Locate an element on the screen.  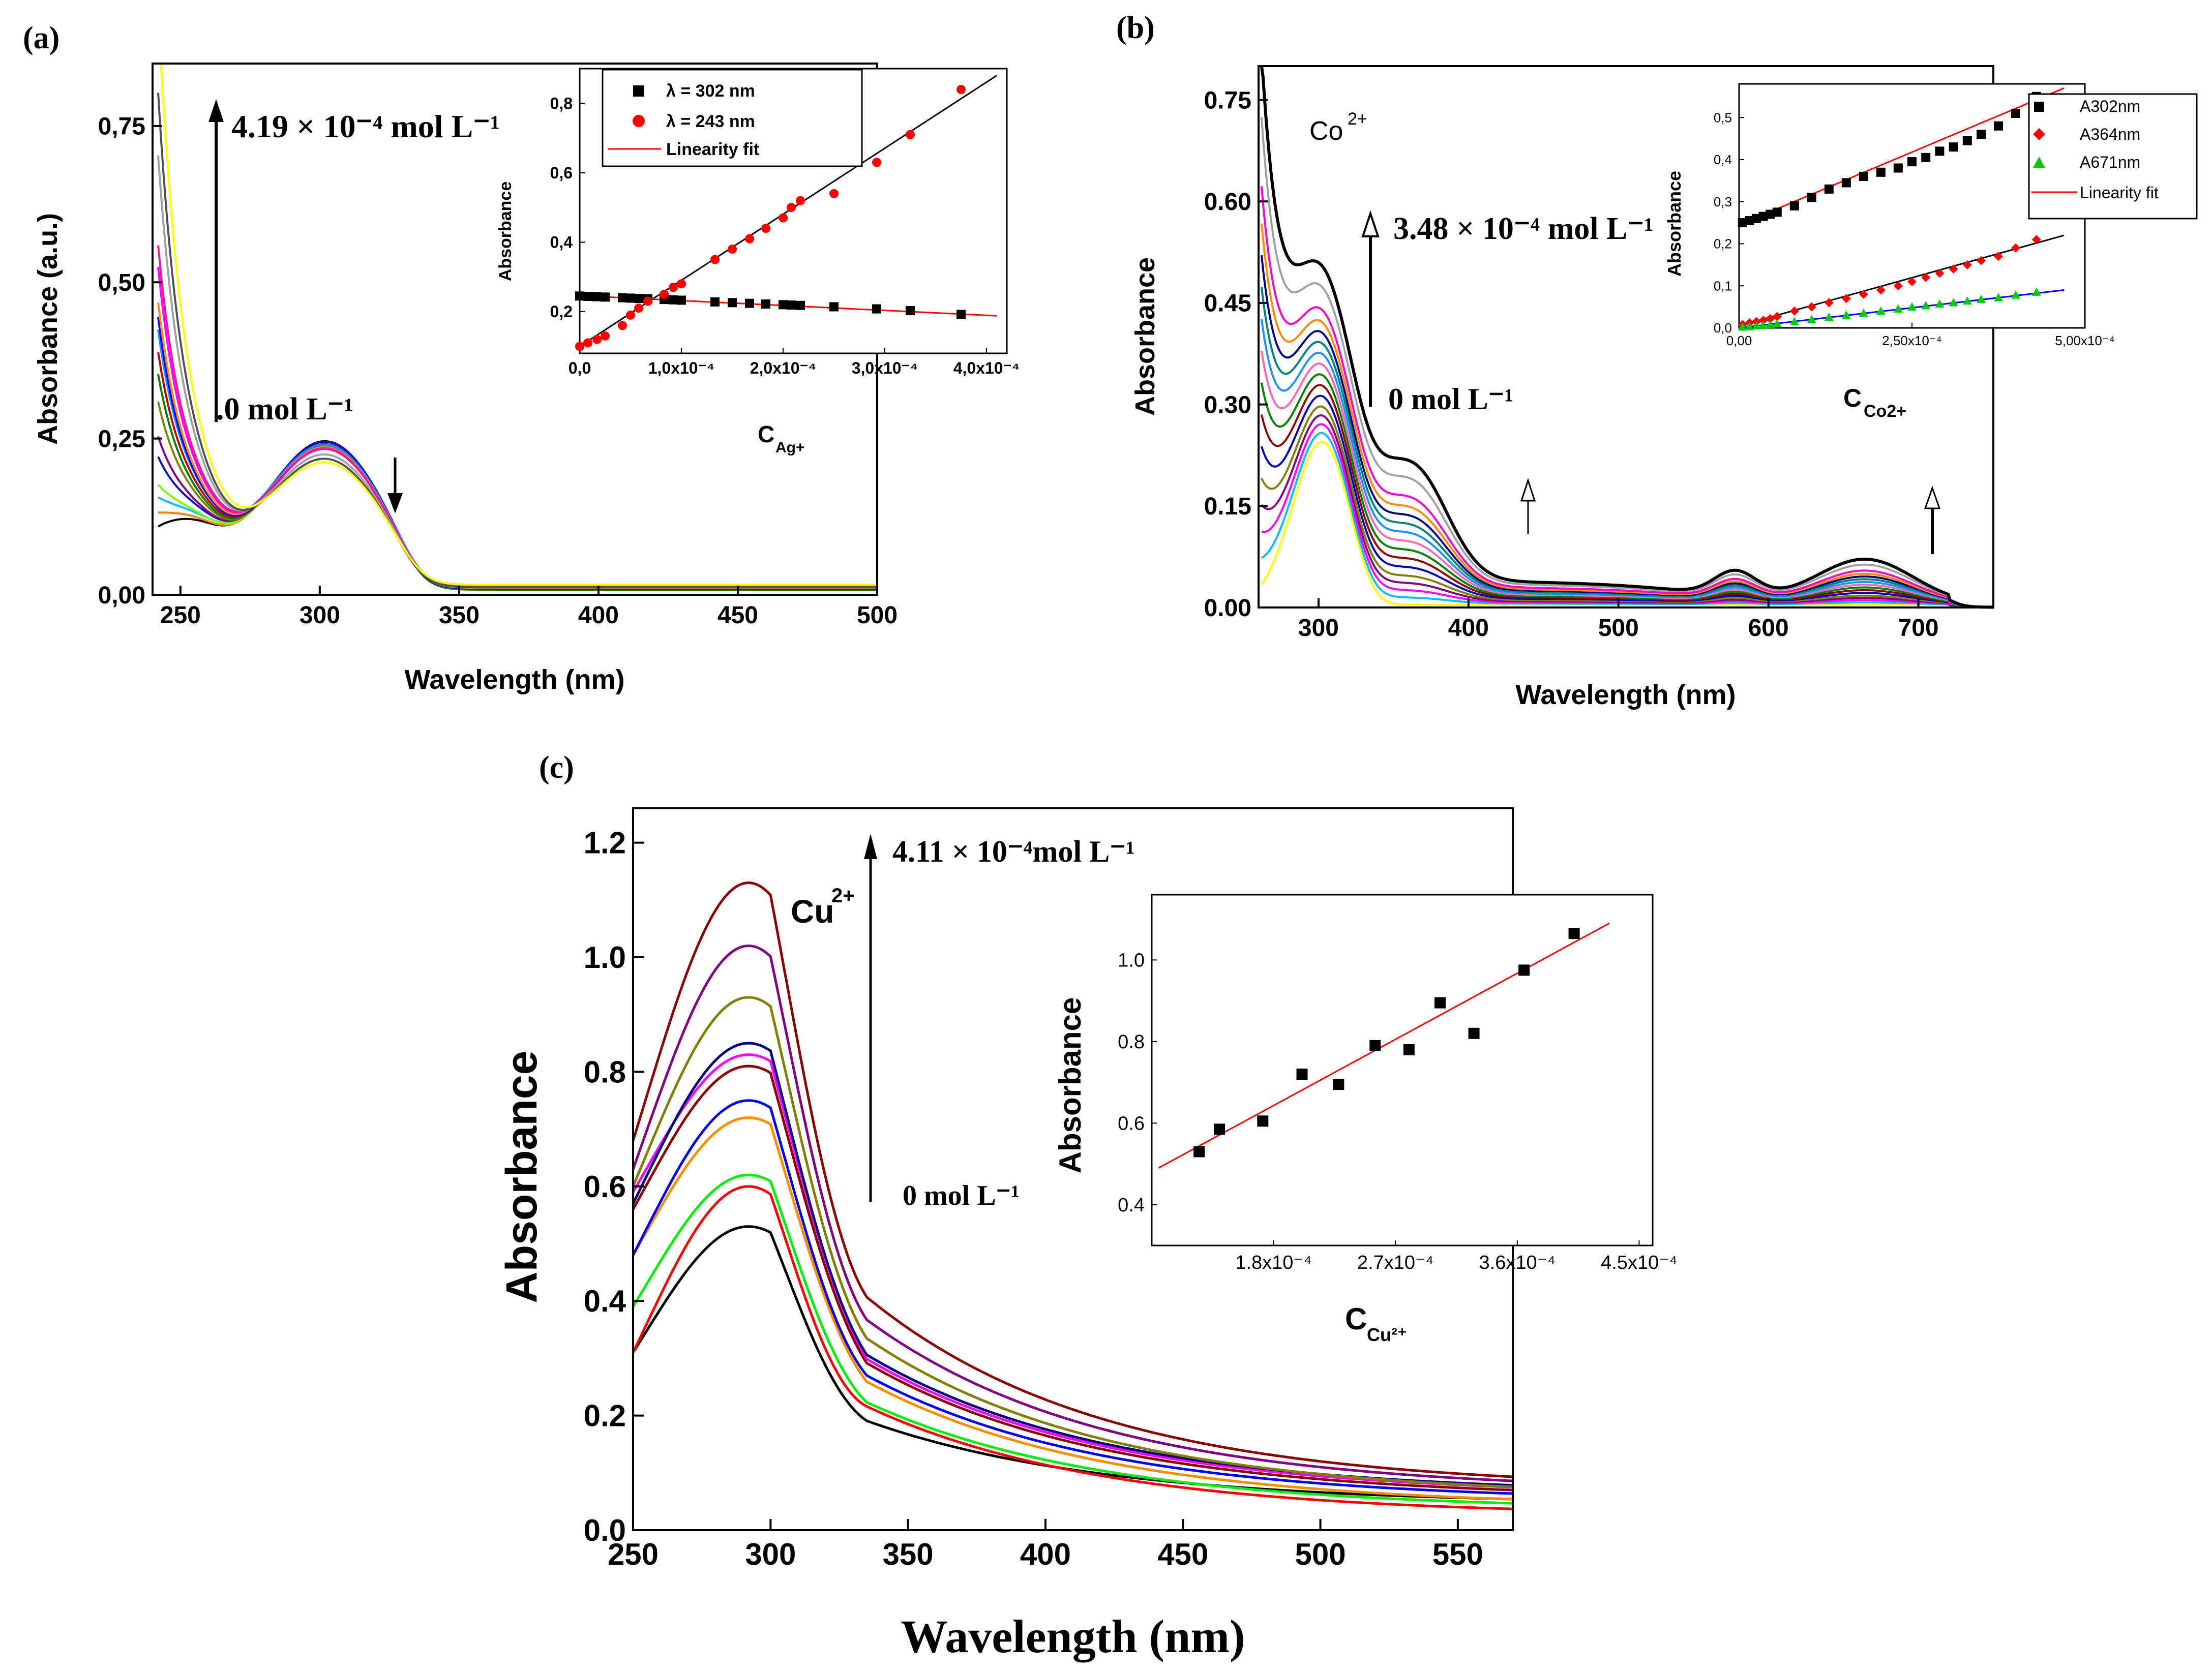
panel-a-inset-legend-fit: Linearity fit is located at coordinates (712, 149).